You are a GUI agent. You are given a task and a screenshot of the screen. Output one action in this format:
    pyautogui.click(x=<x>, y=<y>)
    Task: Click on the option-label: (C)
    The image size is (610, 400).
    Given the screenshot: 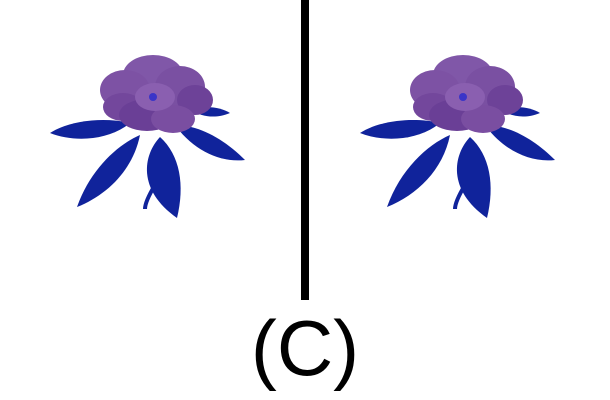 What is the action you would take?
    pyautogui.click(x=305, y=348)
    